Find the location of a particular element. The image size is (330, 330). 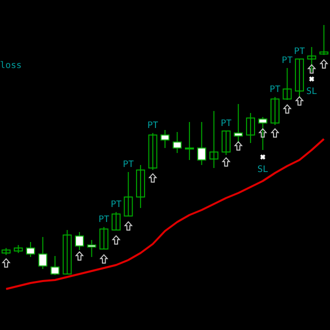

annotation: loss is located at coordinates (11, 66).